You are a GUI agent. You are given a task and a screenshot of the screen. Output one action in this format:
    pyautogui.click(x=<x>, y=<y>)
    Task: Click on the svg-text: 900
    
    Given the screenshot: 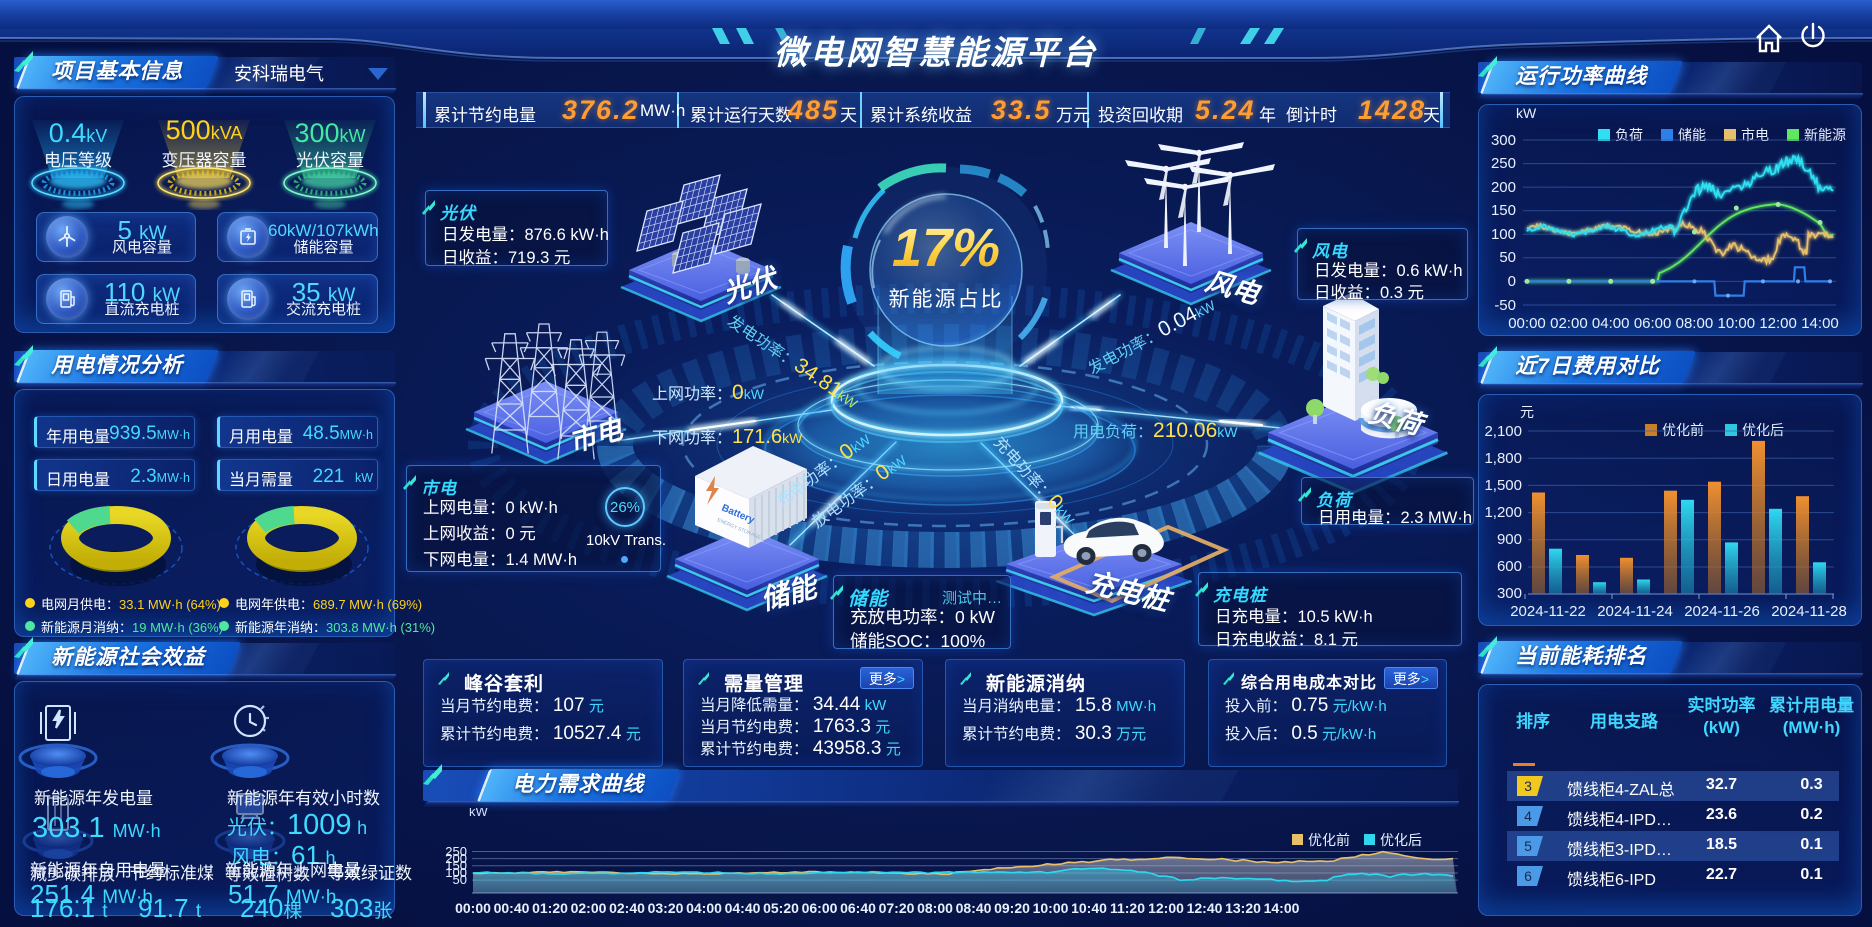 What is the action you would take?
    pyautogui.click(x=1509, y=539)
    